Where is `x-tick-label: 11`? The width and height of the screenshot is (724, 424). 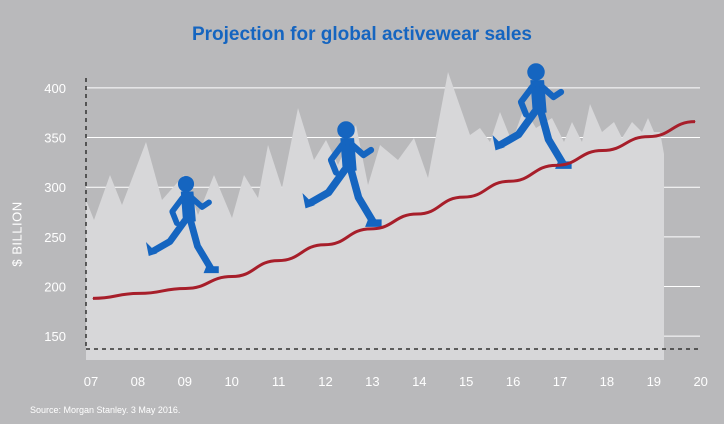 x-tick-label: 11 is located at coordinates (279, 381).